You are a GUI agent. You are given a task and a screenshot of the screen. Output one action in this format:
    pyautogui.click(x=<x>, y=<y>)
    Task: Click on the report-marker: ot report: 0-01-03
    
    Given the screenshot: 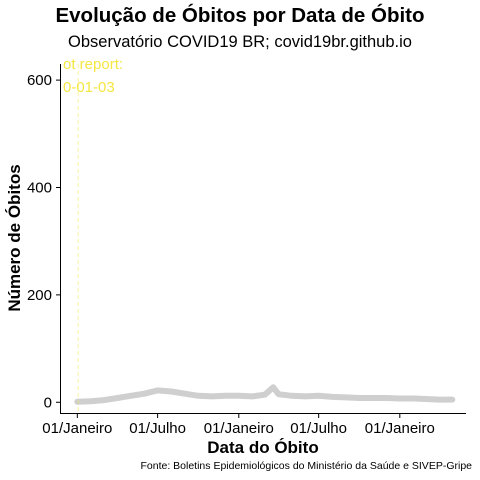 What is the action you would take?
    pyautogui.click(x=93, y=234)
    